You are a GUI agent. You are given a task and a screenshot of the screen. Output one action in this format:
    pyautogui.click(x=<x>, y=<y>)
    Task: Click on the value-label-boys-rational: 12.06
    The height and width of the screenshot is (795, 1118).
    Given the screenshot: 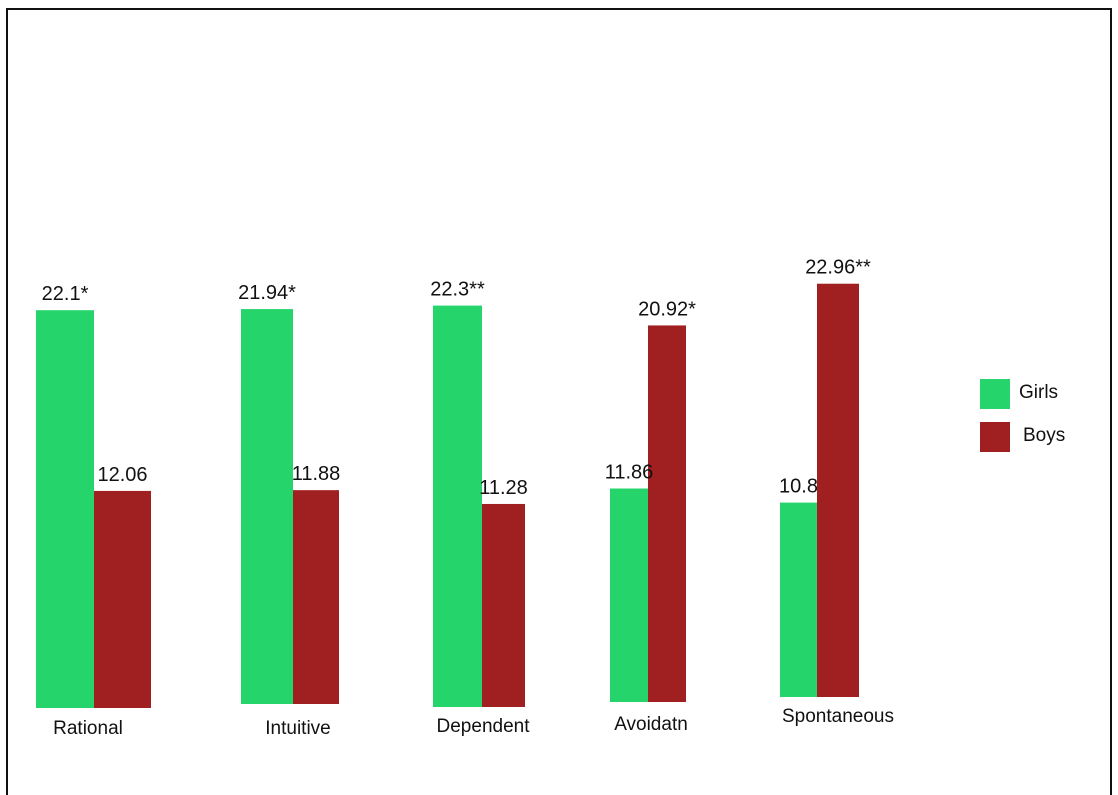 What is the action you would take?
    pyautogui.click(x=122, y=475)
    